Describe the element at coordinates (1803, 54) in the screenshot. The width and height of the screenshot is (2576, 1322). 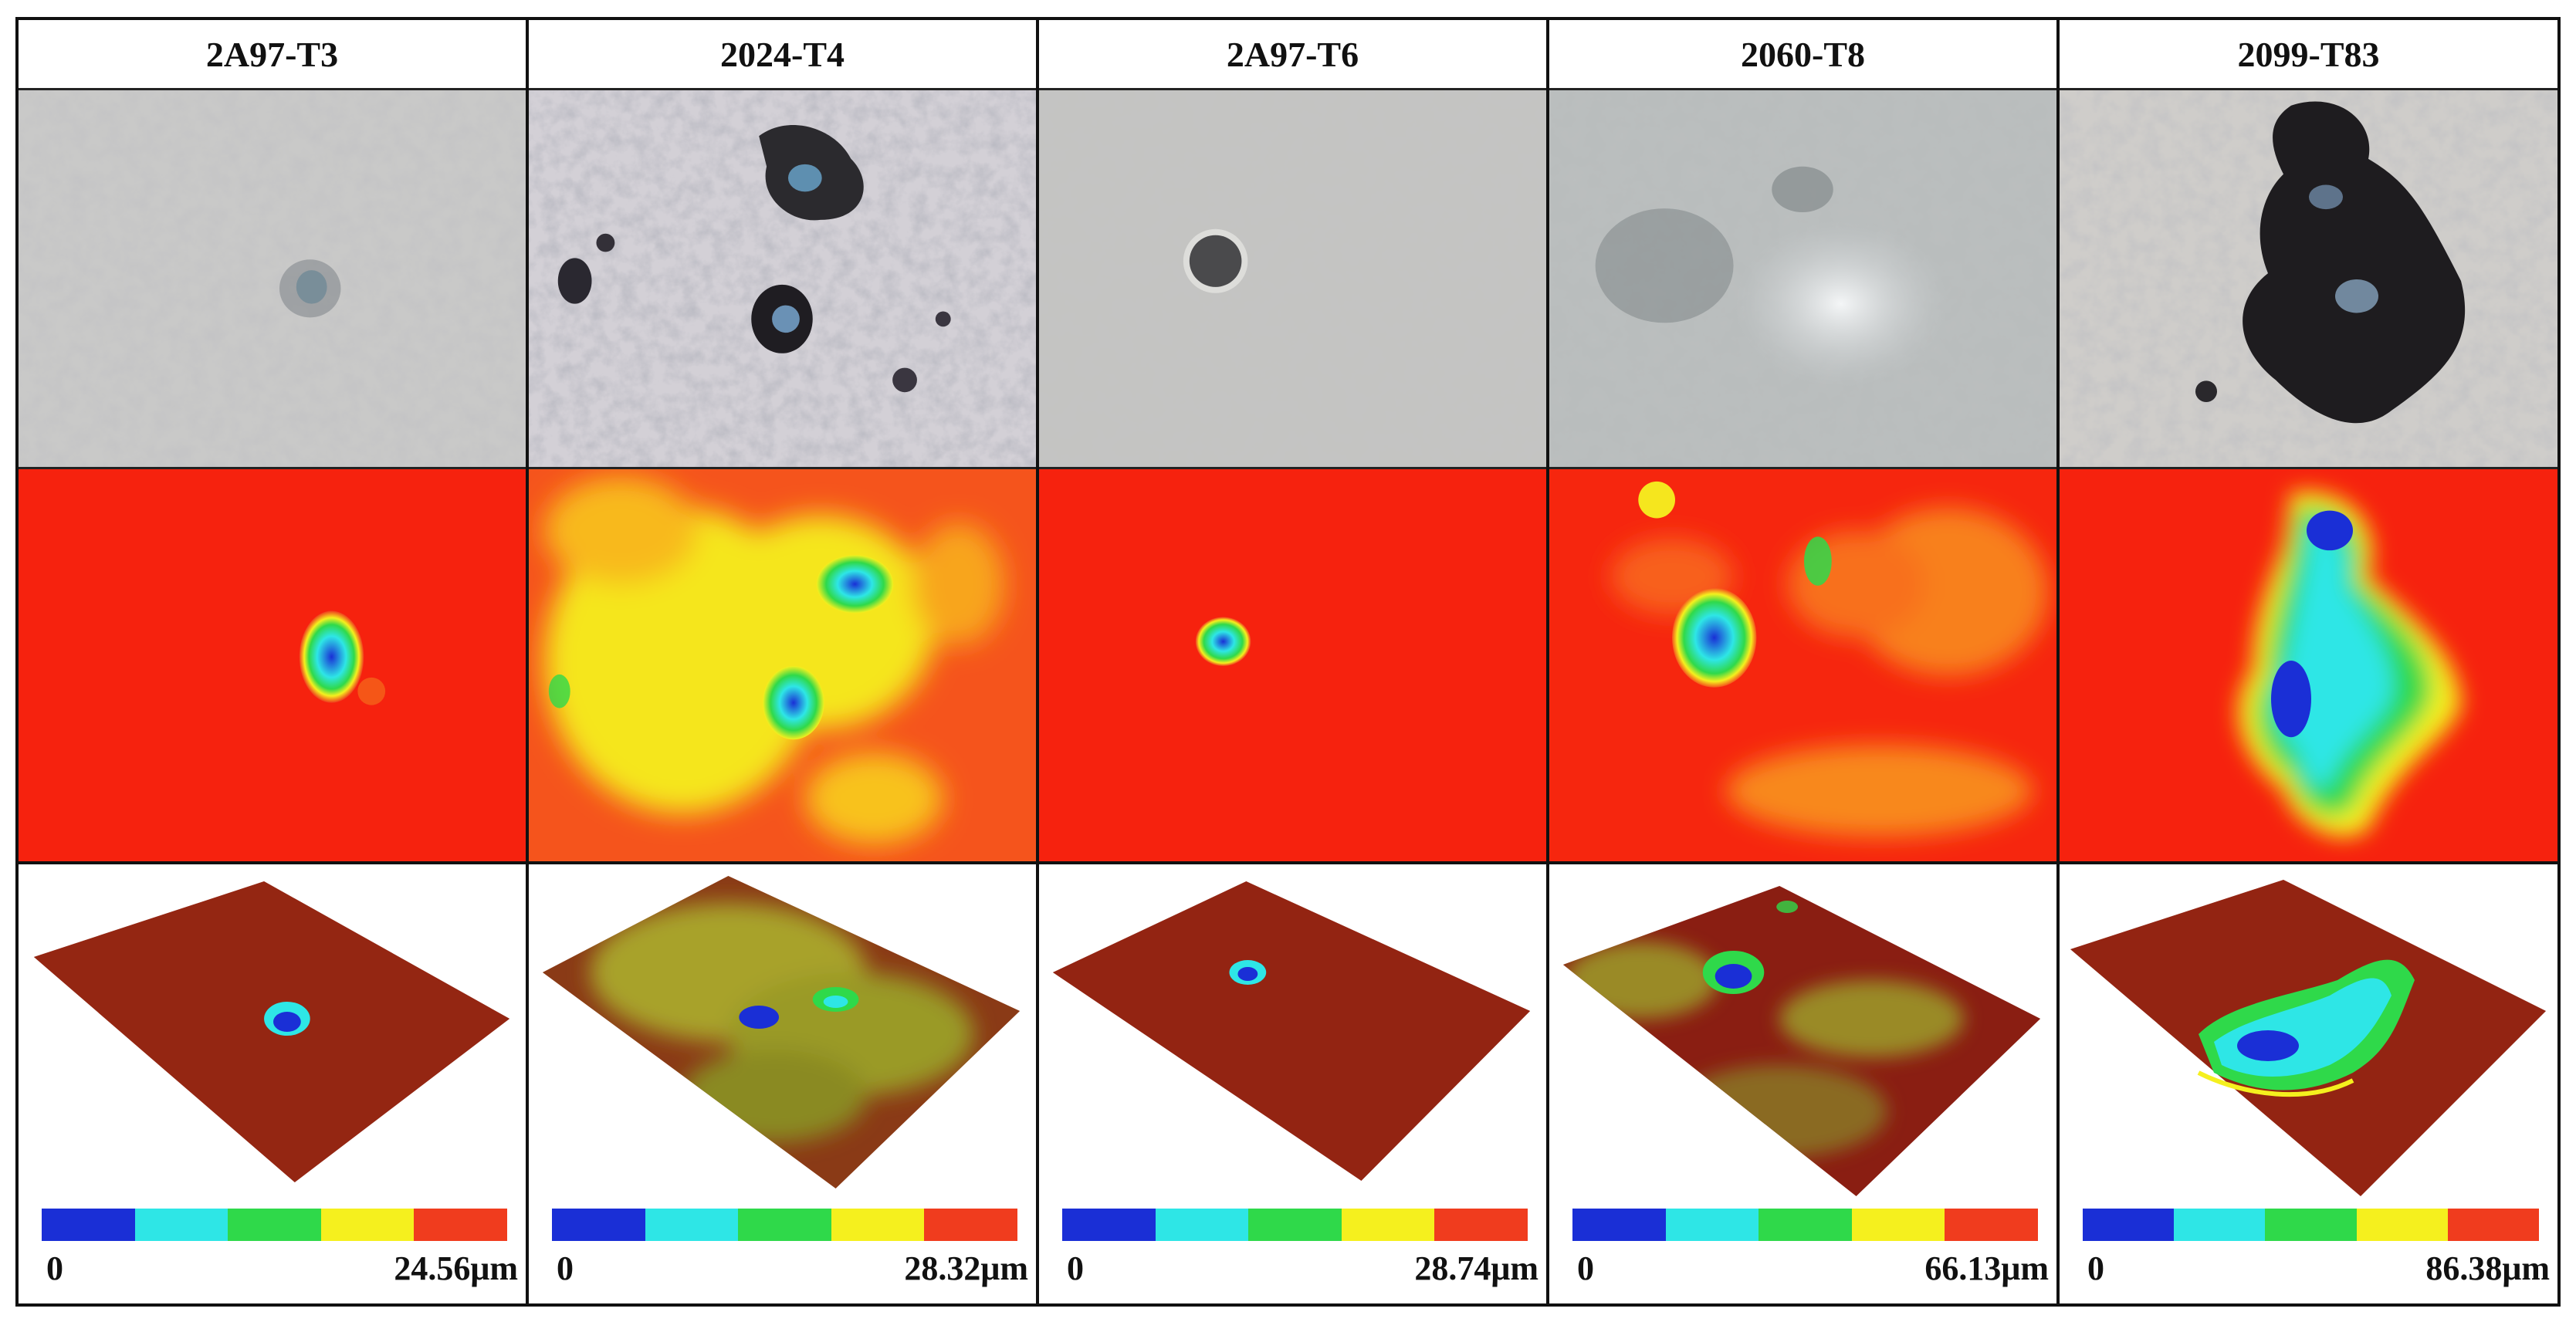
I see `sample-title: 2060-T8` at that location.